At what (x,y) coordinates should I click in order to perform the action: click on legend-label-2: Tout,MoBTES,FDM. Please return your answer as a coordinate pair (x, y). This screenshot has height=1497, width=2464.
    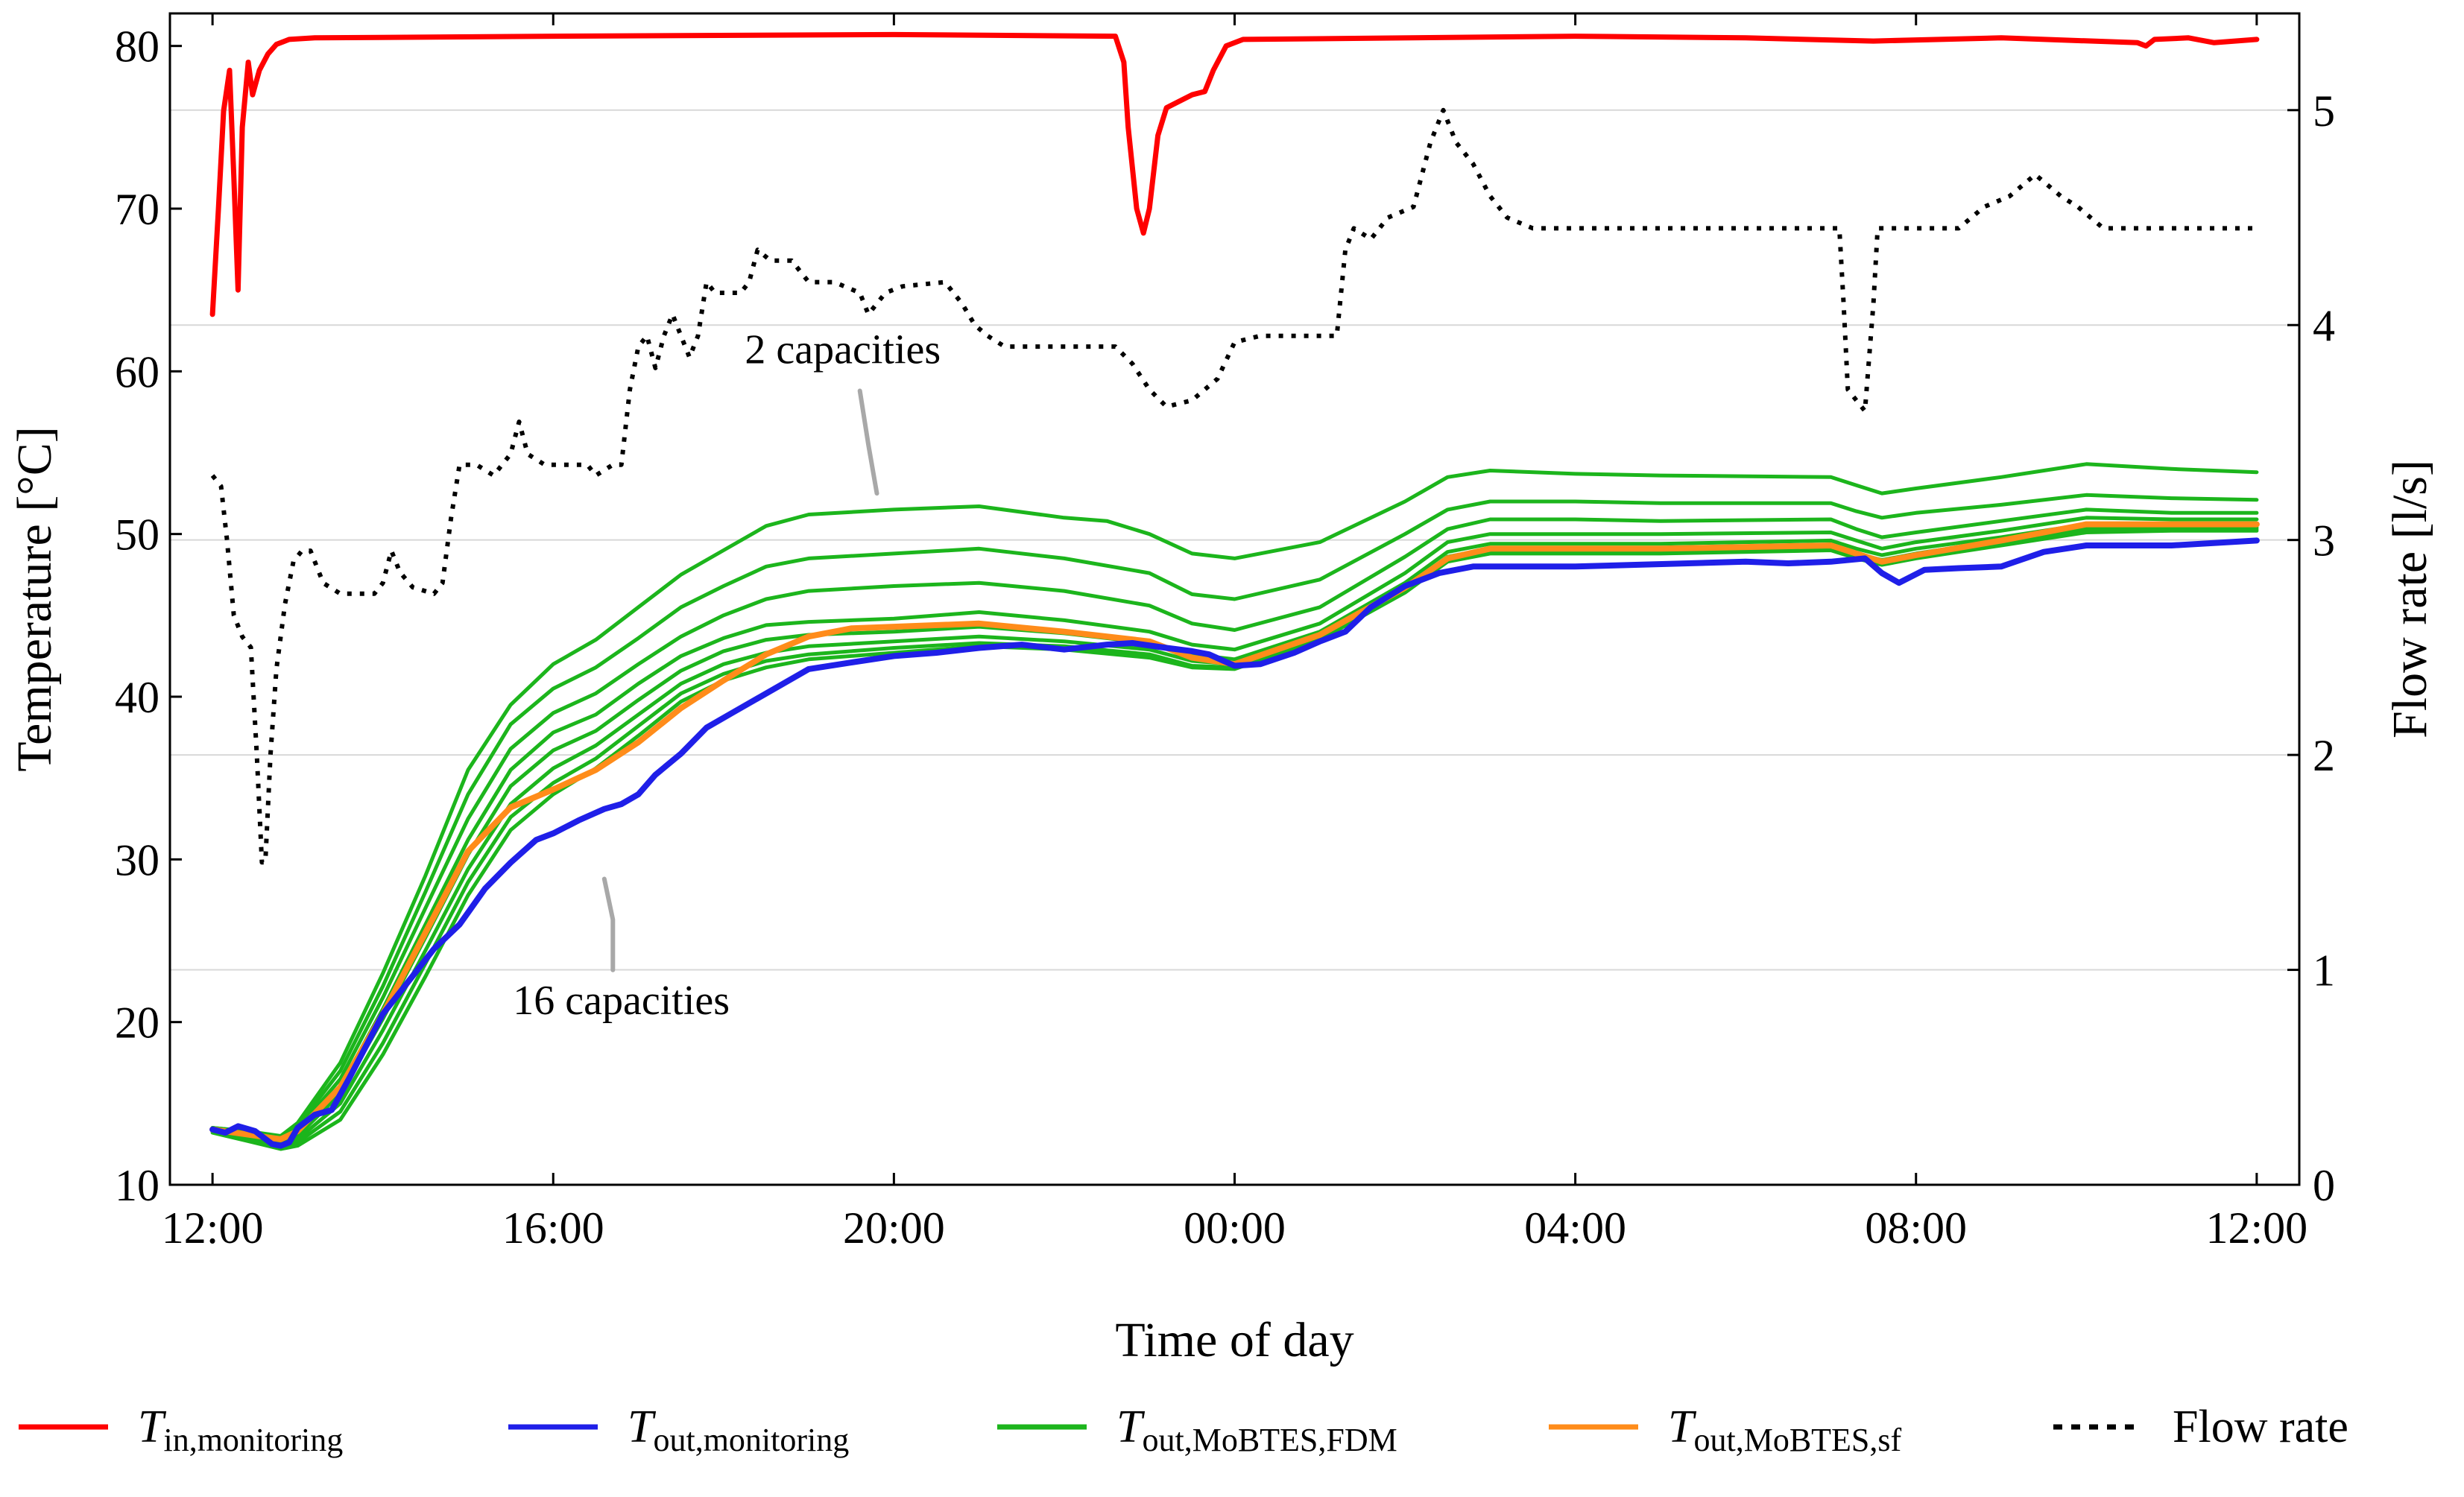
    Looking at the image, I should click on (1256, 1430).